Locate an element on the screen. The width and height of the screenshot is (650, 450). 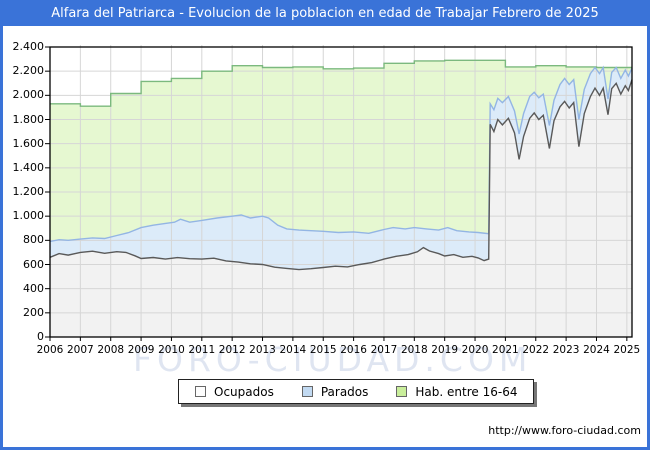
x-axis-tick-label: 2006 is located at coordinates (50, 350).